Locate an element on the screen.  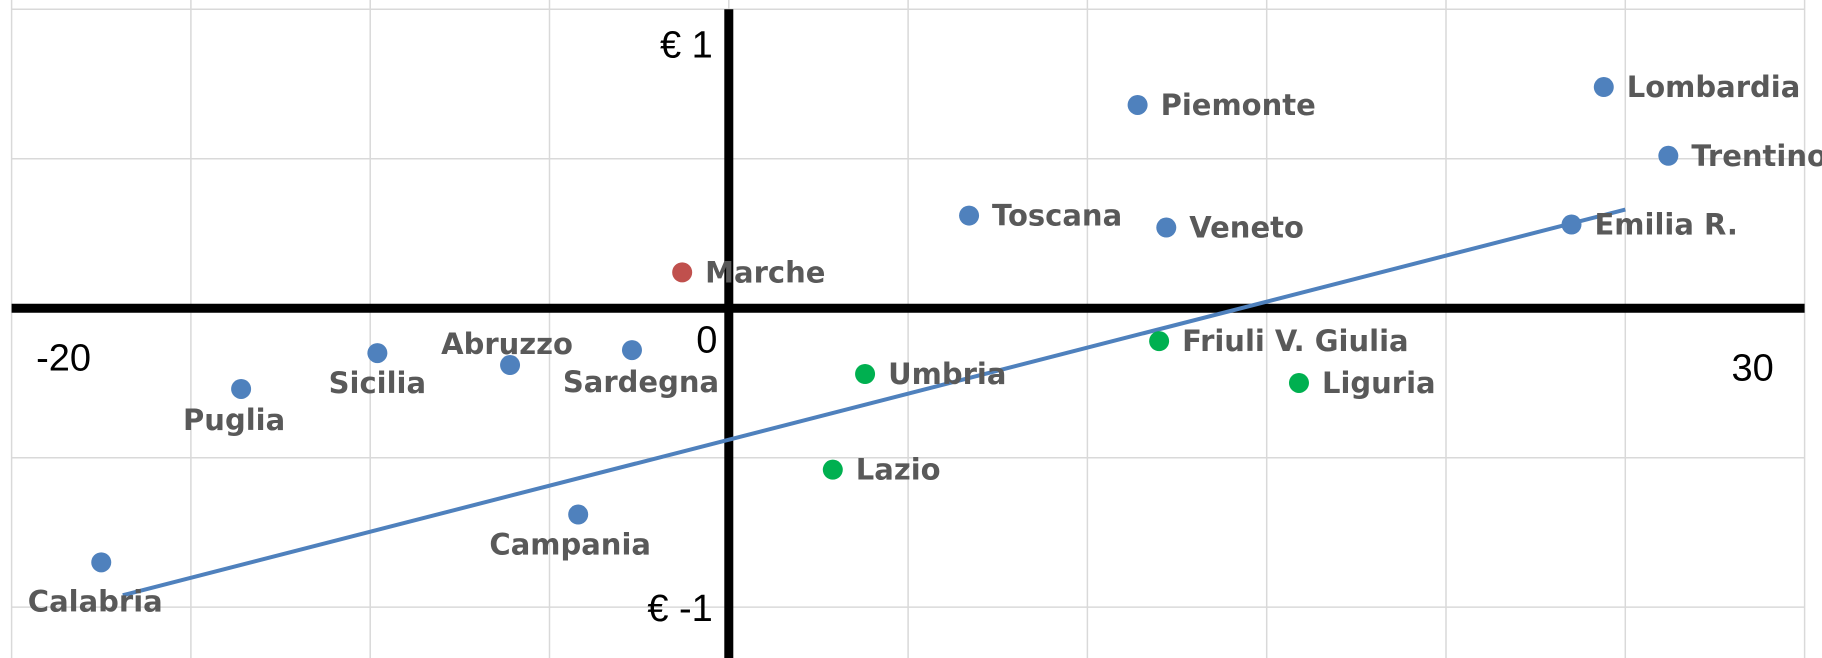
point-label: Abruzzo is located at coordinates (507, 344).